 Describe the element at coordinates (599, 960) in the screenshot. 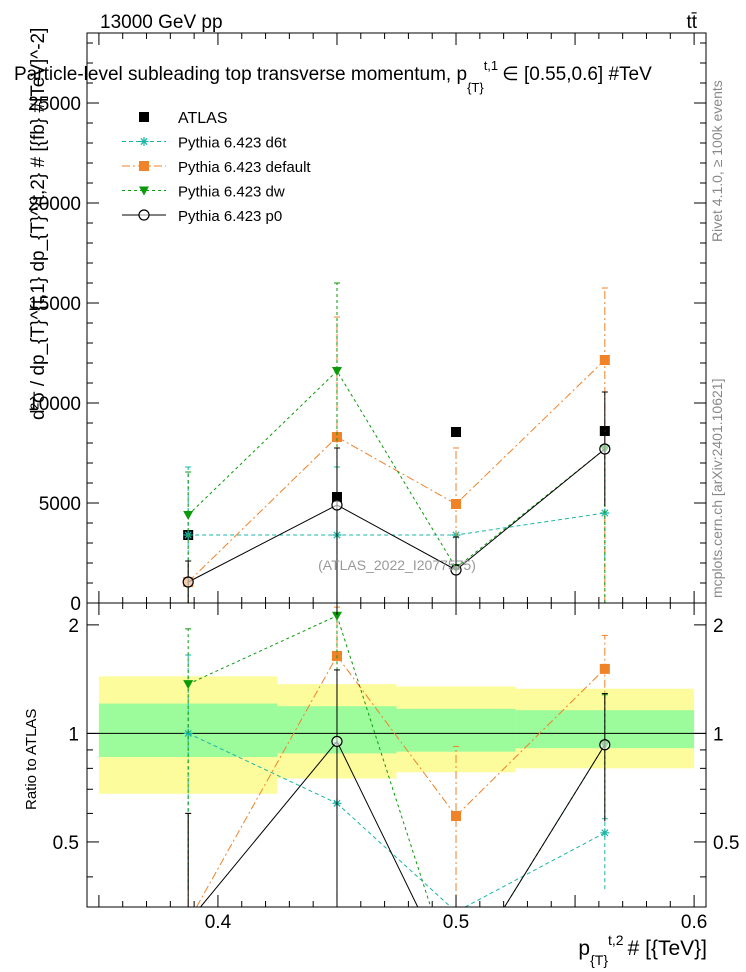

I see `x-axis-label-sub: {T}` at that location.